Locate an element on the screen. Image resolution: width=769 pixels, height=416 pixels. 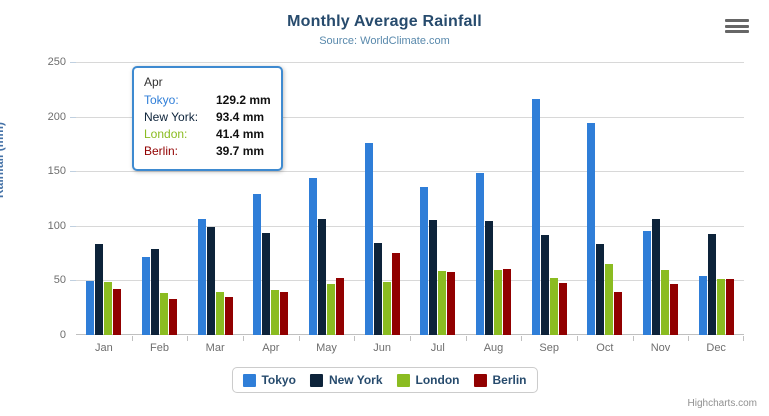
x-axis-label-nov: Nov is located at coordinates (660, 348).